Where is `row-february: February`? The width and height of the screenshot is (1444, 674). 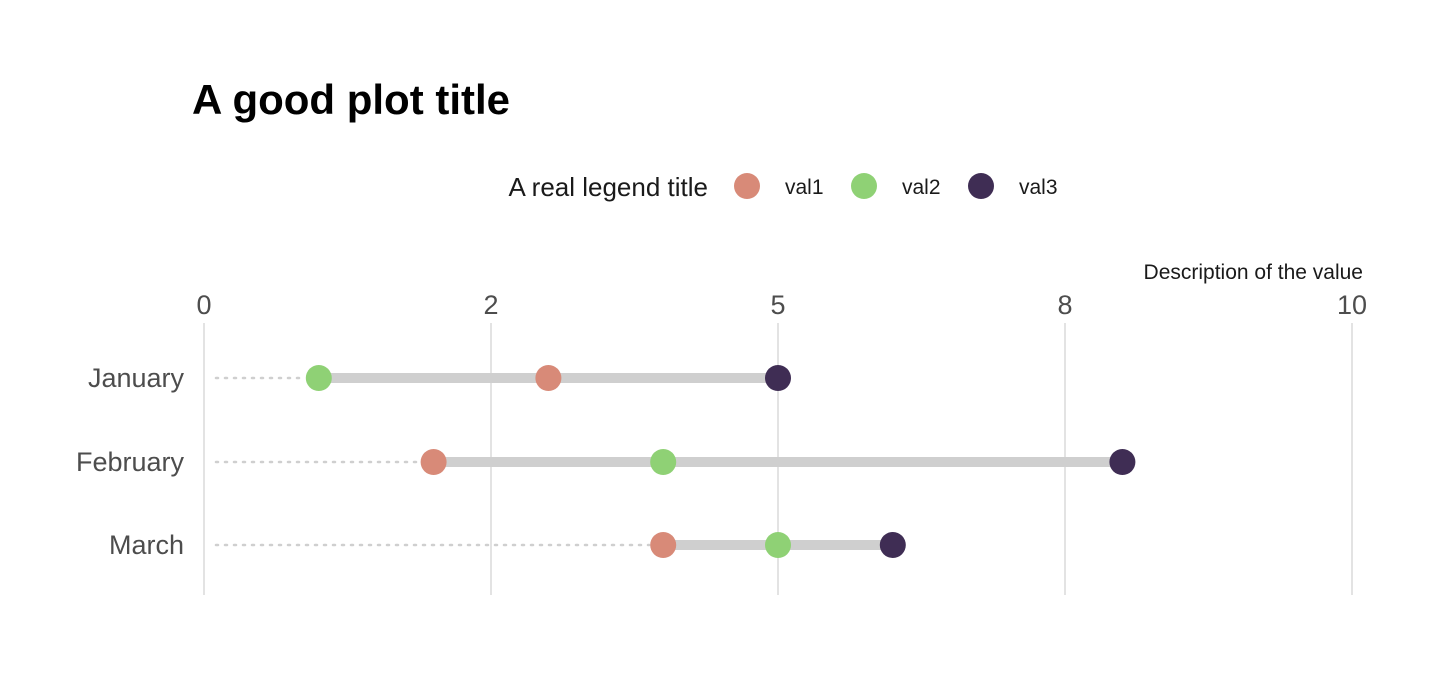
row-february: February is located at coordinates (606, 462).